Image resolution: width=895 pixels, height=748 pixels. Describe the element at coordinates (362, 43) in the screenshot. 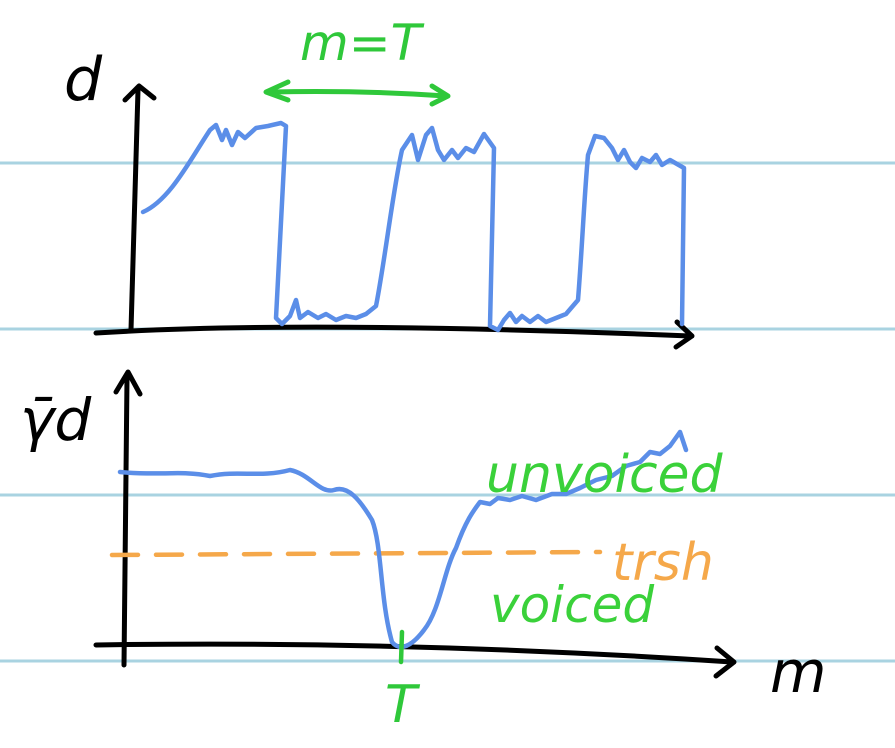

I see `period-label: m=T` at that location.